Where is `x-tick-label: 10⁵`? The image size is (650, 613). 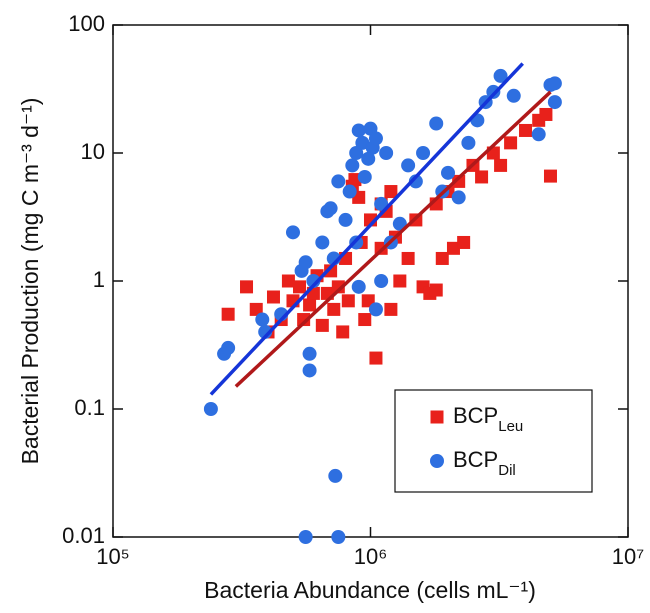
x-tick-label: 10⁵ is located at coordinates (113, 556).